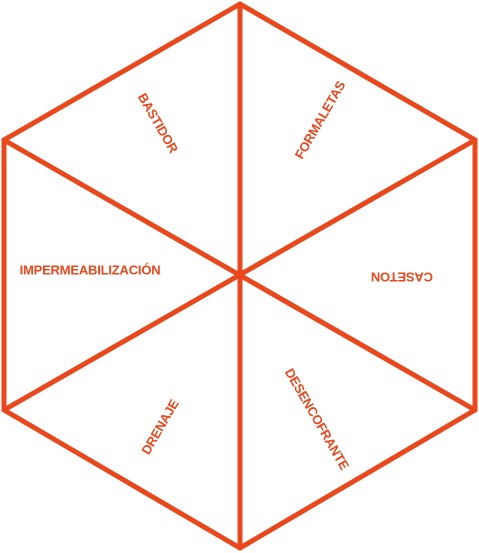 This screenshot has height=553, width=479. I want to click on segment-label-desencofrante: DESENCOFRANTE, so click(317, 419).